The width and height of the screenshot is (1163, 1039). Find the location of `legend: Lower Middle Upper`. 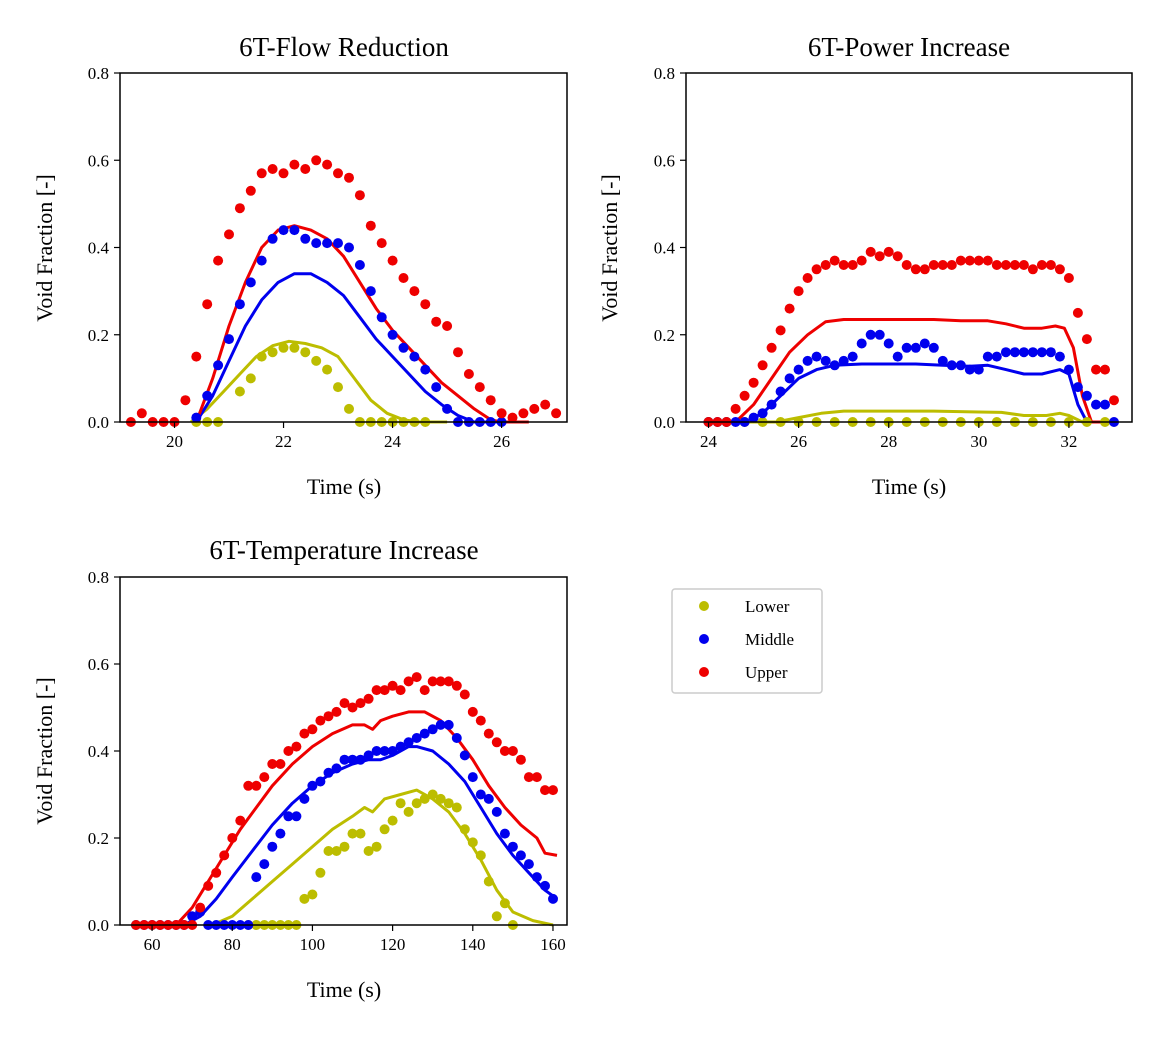

legend: Lower Middle Upper is located at coordinates (747, 641).